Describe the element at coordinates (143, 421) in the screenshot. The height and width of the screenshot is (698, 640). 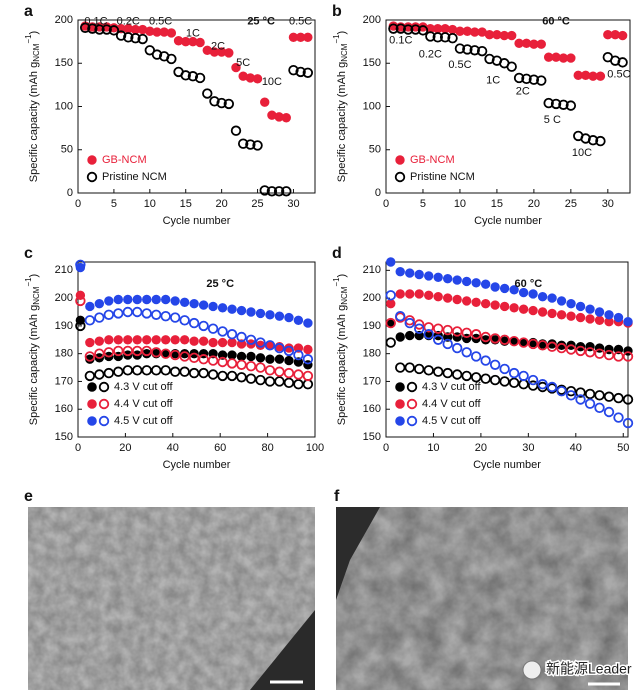
I see `legend-label: 4.5 V cut off` at that location.